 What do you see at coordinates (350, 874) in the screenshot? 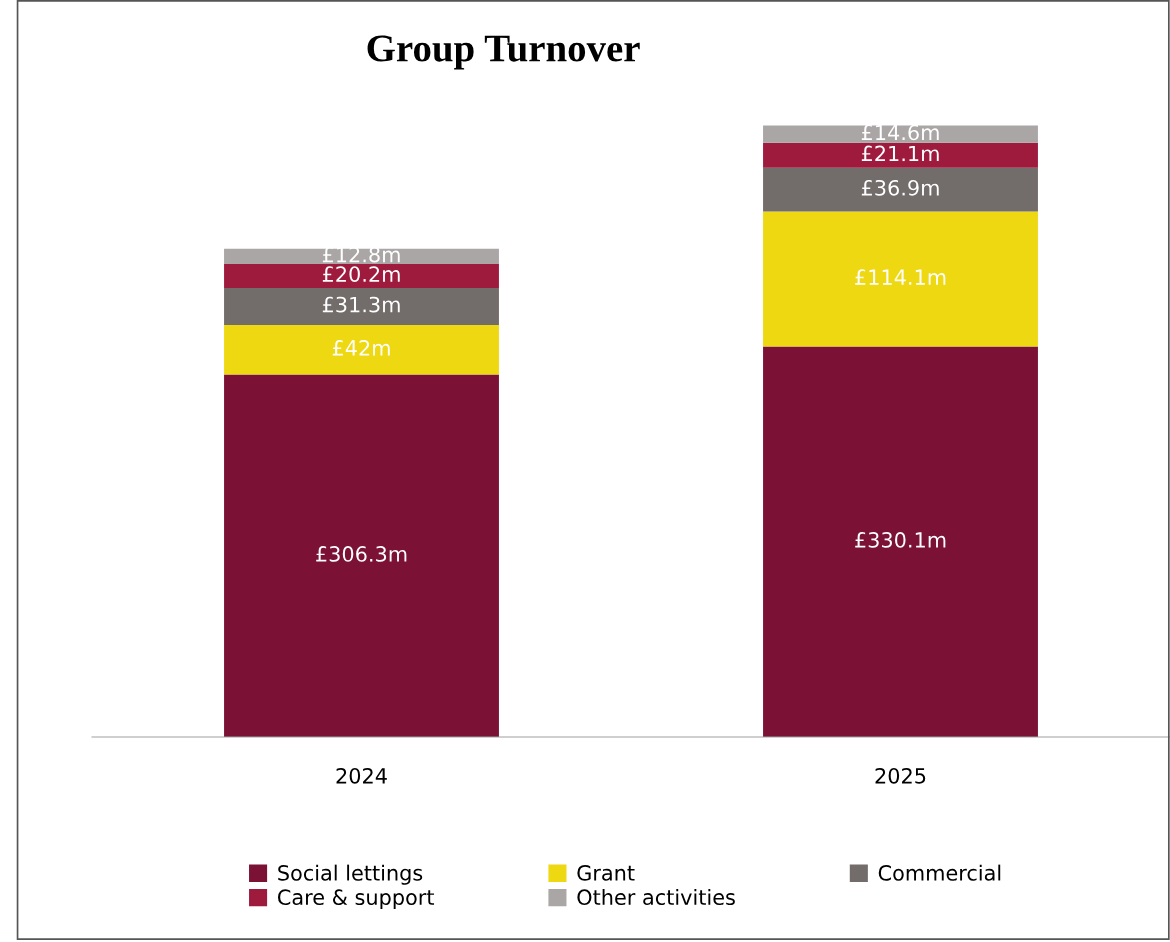
I see `legend-label: Social lettings` at bounding box center [350, 874].